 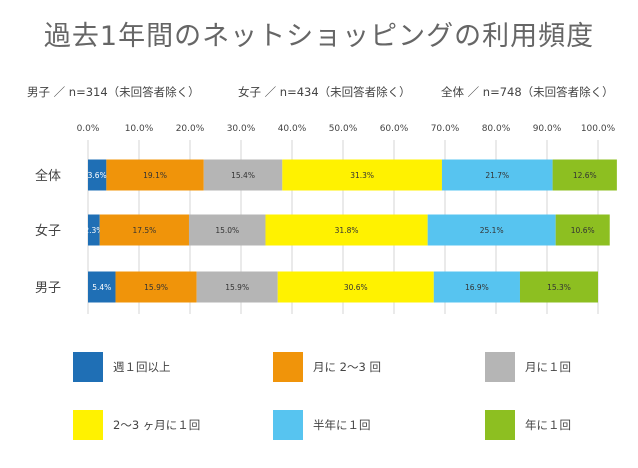 I want to click on data-label: 3.6%, so click(x=97, y=175).